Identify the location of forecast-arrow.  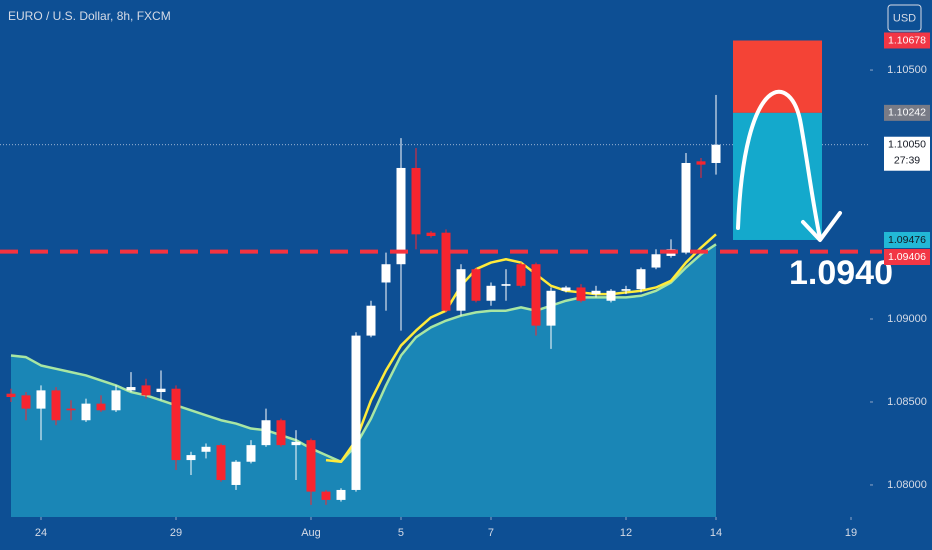
(779, 164).